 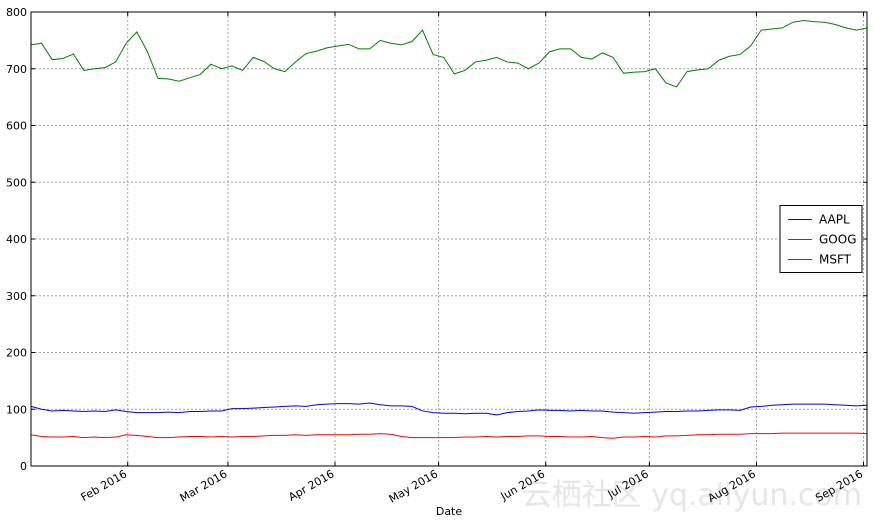 I want to click on legend: AAPL GOOG MSFT, so click(x=821, y=239).